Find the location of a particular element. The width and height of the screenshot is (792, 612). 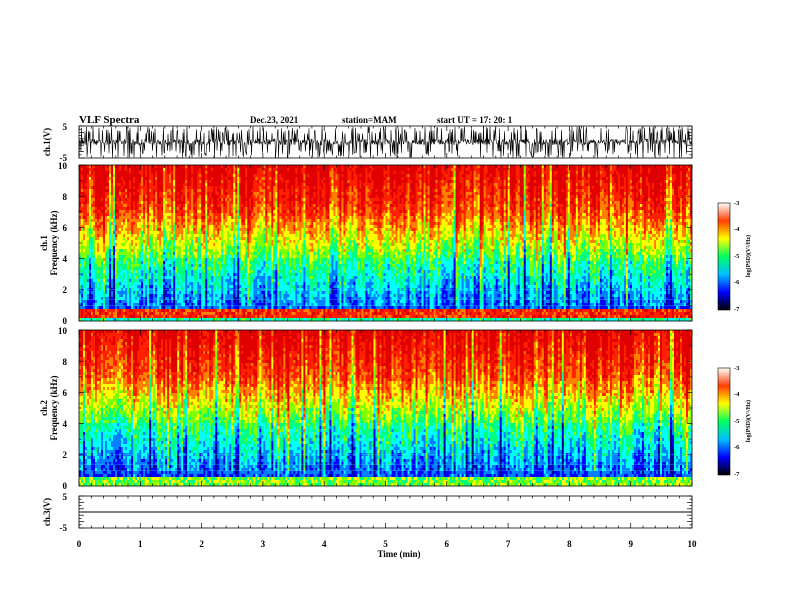

ch1-ylabel-frequency: Frequency (kHz) is located at coordinates (54, 242).